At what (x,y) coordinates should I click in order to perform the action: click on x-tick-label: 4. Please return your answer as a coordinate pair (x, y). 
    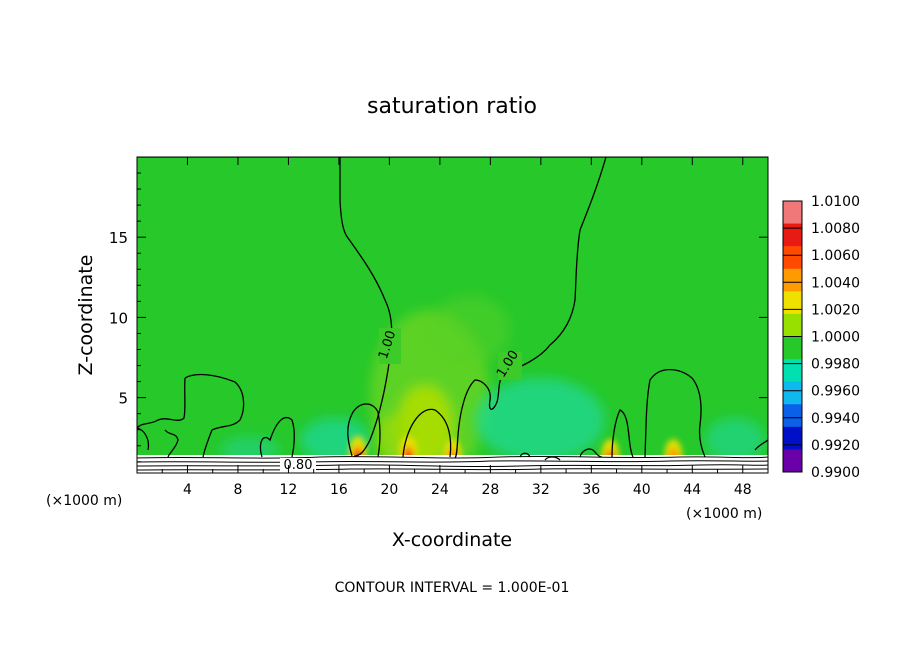
    Looking at the image, I should click on (187, 490).